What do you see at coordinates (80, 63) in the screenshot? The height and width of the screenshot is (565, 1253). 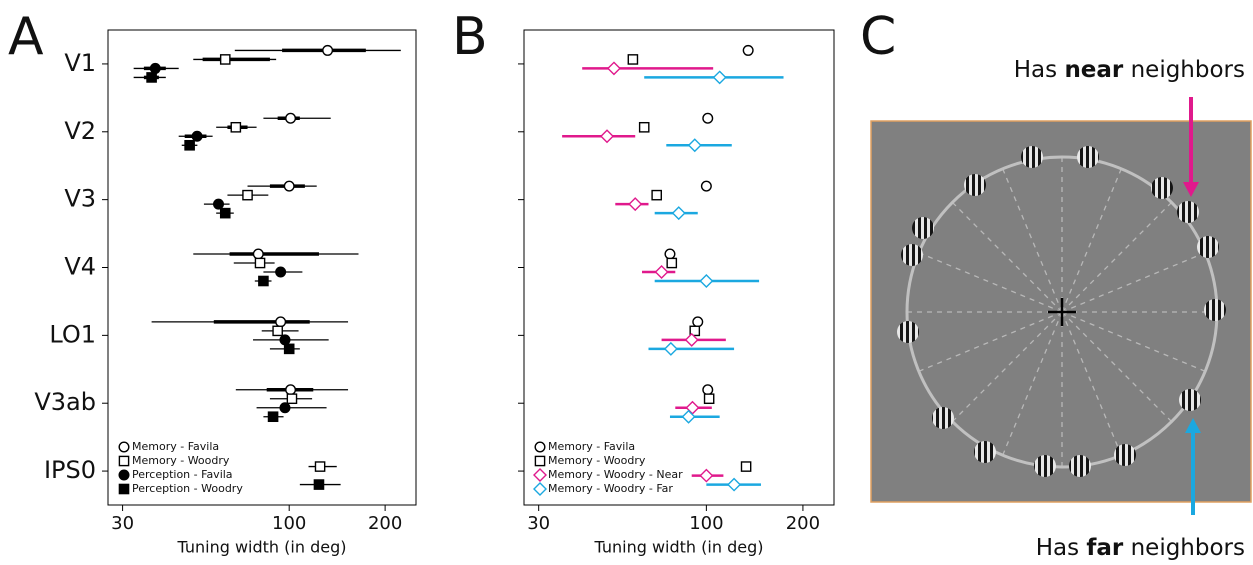 I see `y-tick-label: V1` at bounding box center [80, 63].